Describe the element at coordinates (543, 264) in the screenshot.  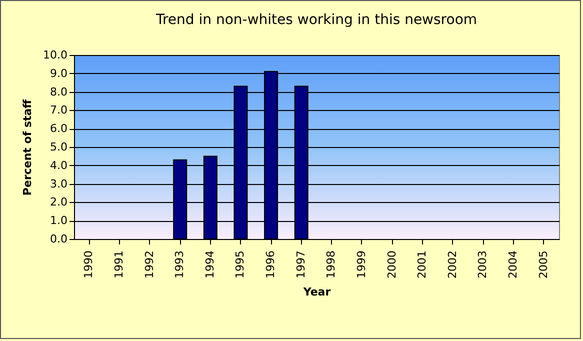
I see `x-tick-label: 2005` at that location.